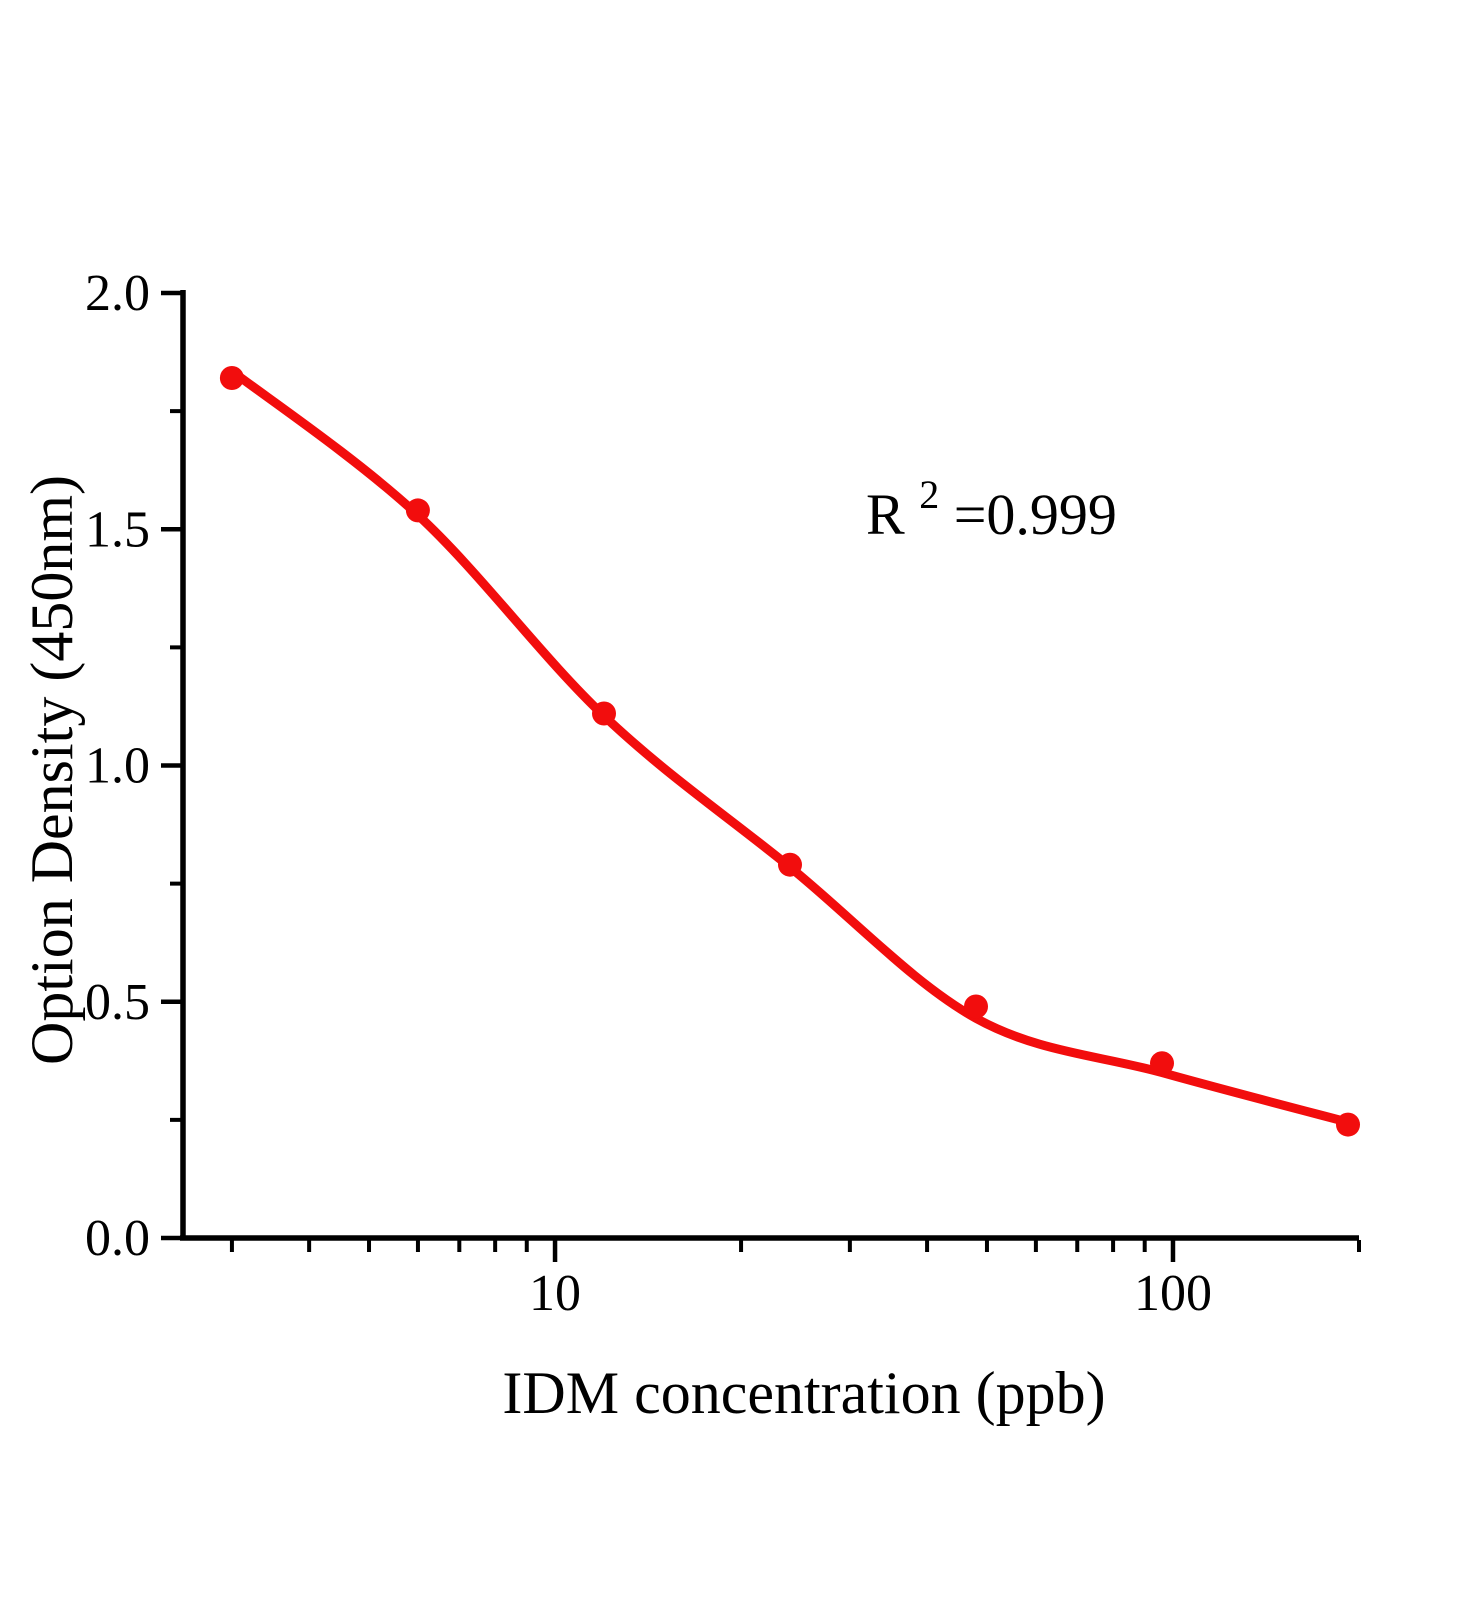 This screenshot has height=1600, width=1472. Describe the element at coordinates (803, 1393) in the screenshot. I see `x-axis-title: IDM concentration (ppb)` at that location.